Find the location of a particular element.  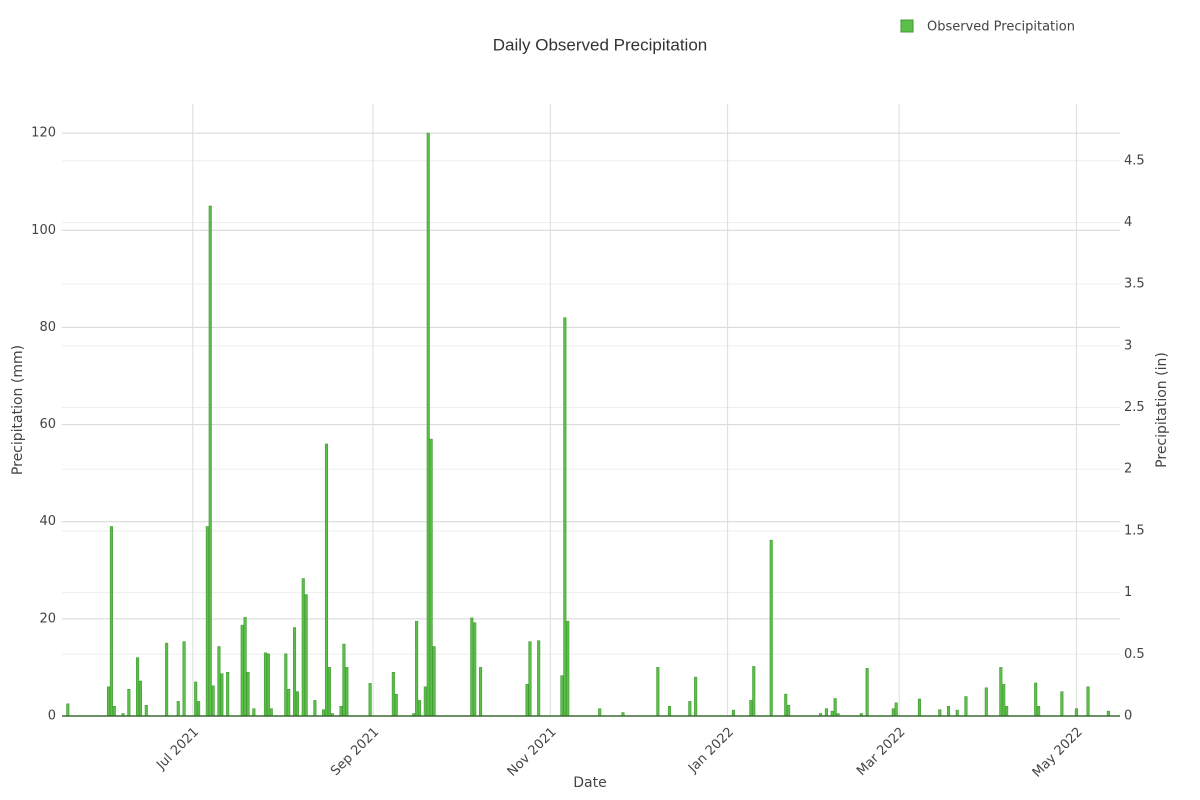

y2-tick-label: 2.5 is located at coordinates (1134, 407).